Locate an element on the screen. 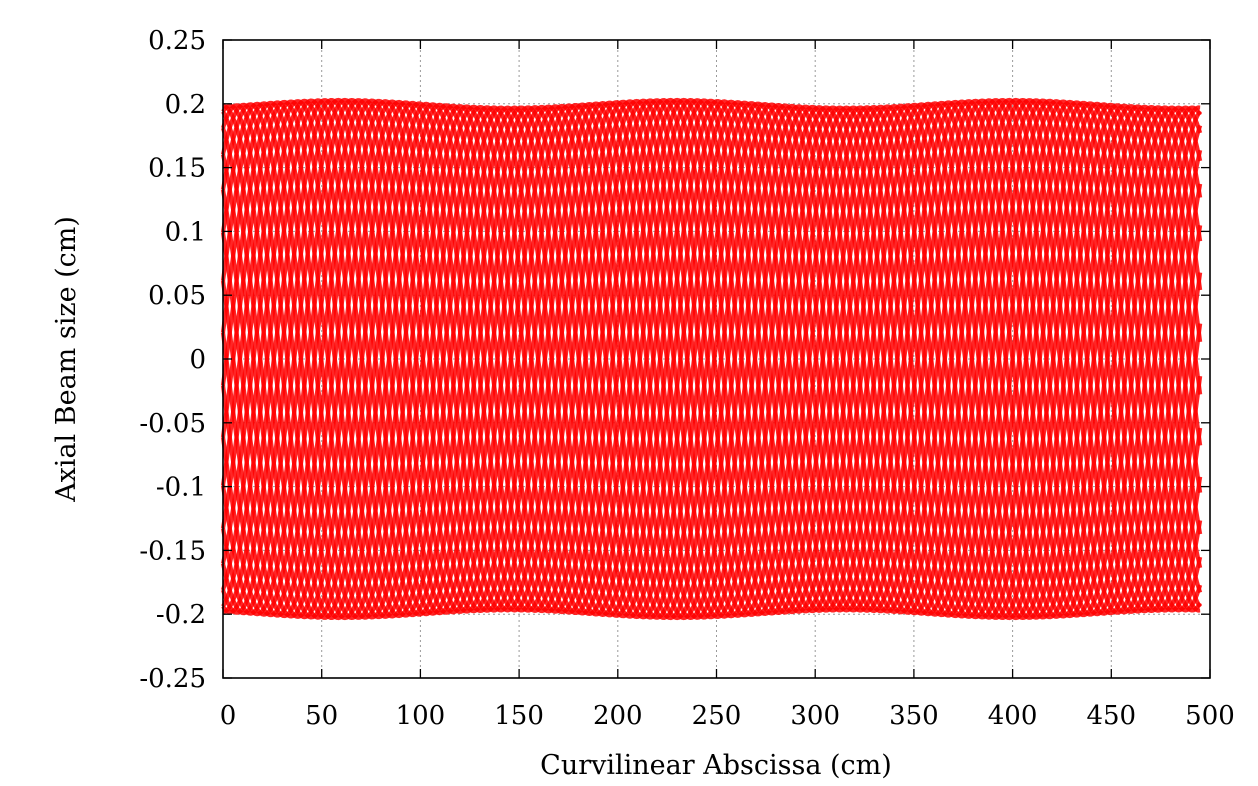 This screenshot has width=1258, height=786. y-tick-label: -0.05 is located at coordinates (172, 424).